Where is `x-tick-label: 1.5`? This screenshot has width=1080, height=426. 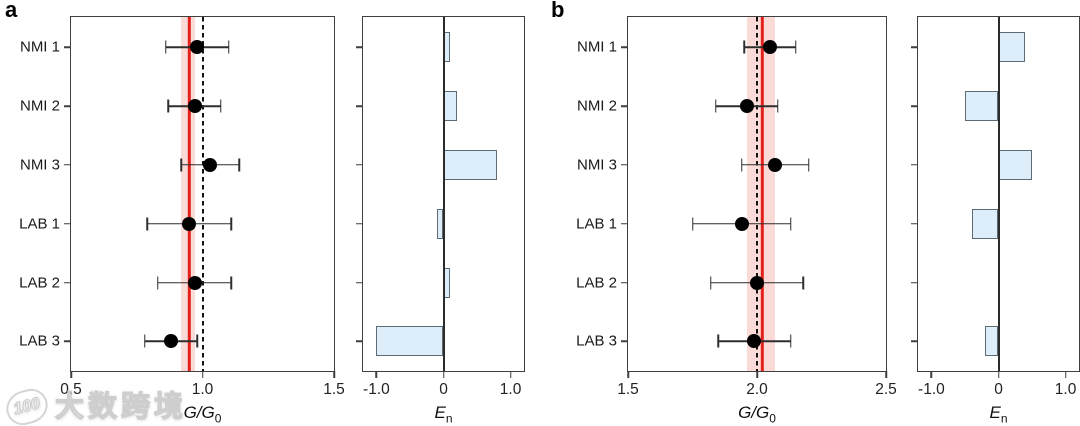 x-tick-label: 1.5 is located at coordinates (334, 389).